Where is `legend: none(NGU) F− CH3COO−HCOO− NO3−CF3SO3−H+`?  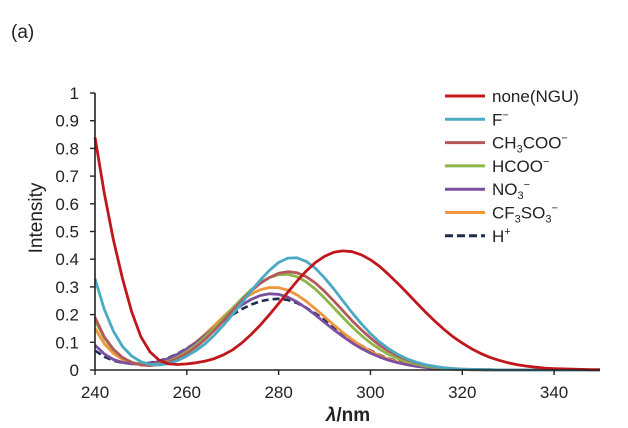
legend: none(NGU) F− CH3COO−HCOO− NO3−CF3SO3−H+ is located at coordinates (512, 166).